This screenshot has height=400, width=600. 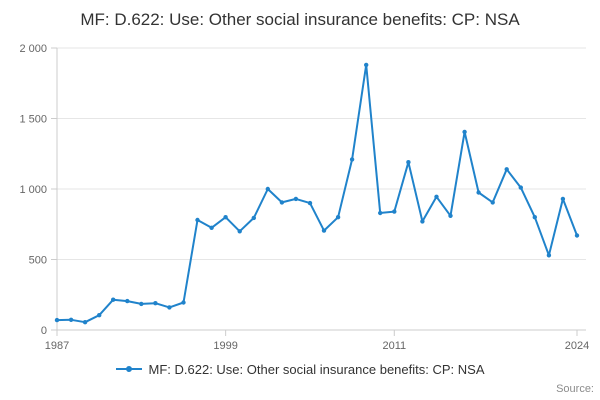 What do you see at coordinates (128, 369) in the screenshot?
I see `legend-marker-icon` at bounding box center [128, 369].